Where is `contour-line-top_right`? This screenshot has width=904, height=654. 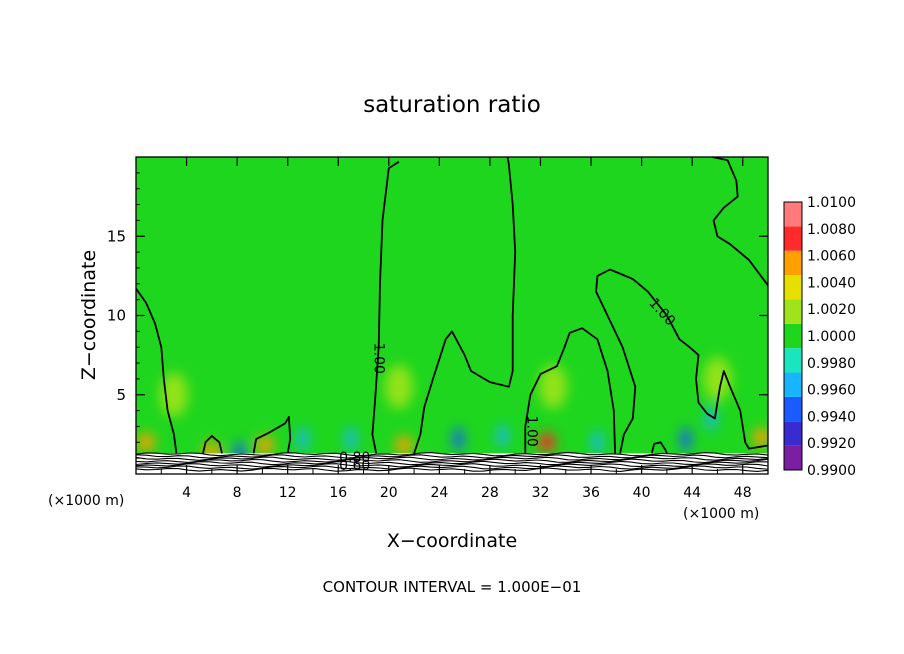 contour-line-top_right is located at coordinates (740, 221).